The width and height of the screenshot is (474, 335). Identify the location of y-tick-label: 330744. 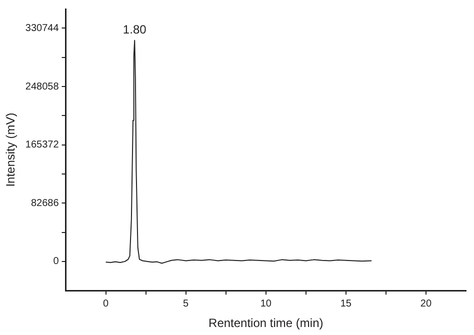
(42, 28).